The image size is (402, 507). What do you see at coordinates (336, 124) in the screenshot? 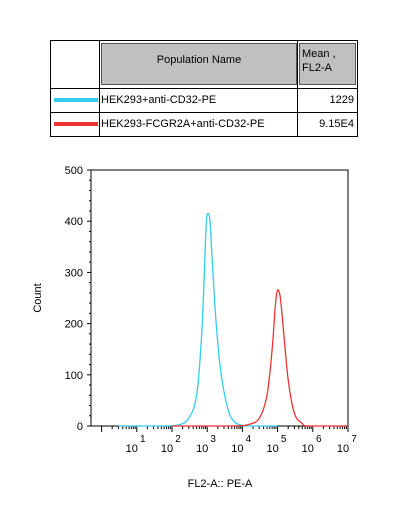
I see `legend-row-mean: 9.15E4` at bounding box center [336, 124].